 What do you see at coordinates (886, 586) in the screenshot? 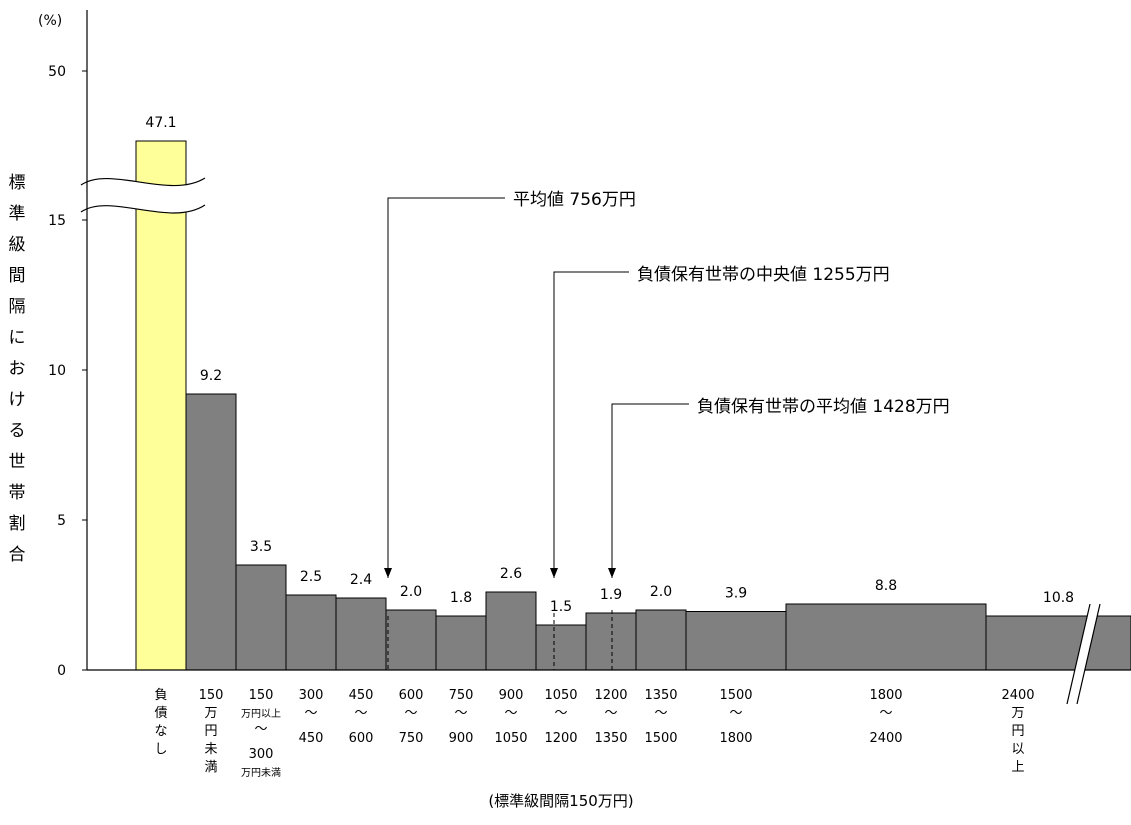
I see `value-label-12: 8.8` at bounding box center [886, 586].